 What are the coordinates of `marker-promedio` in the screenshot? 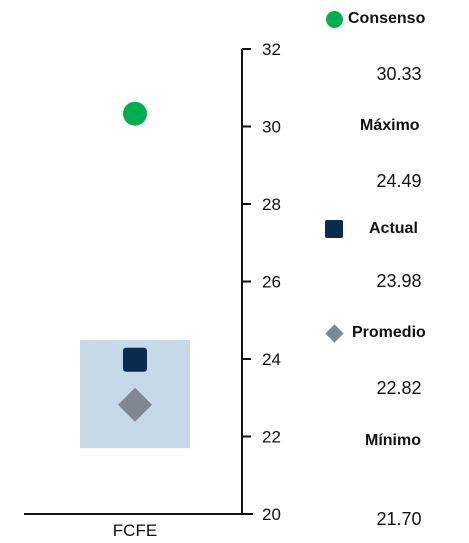 It's located at (135, 404).